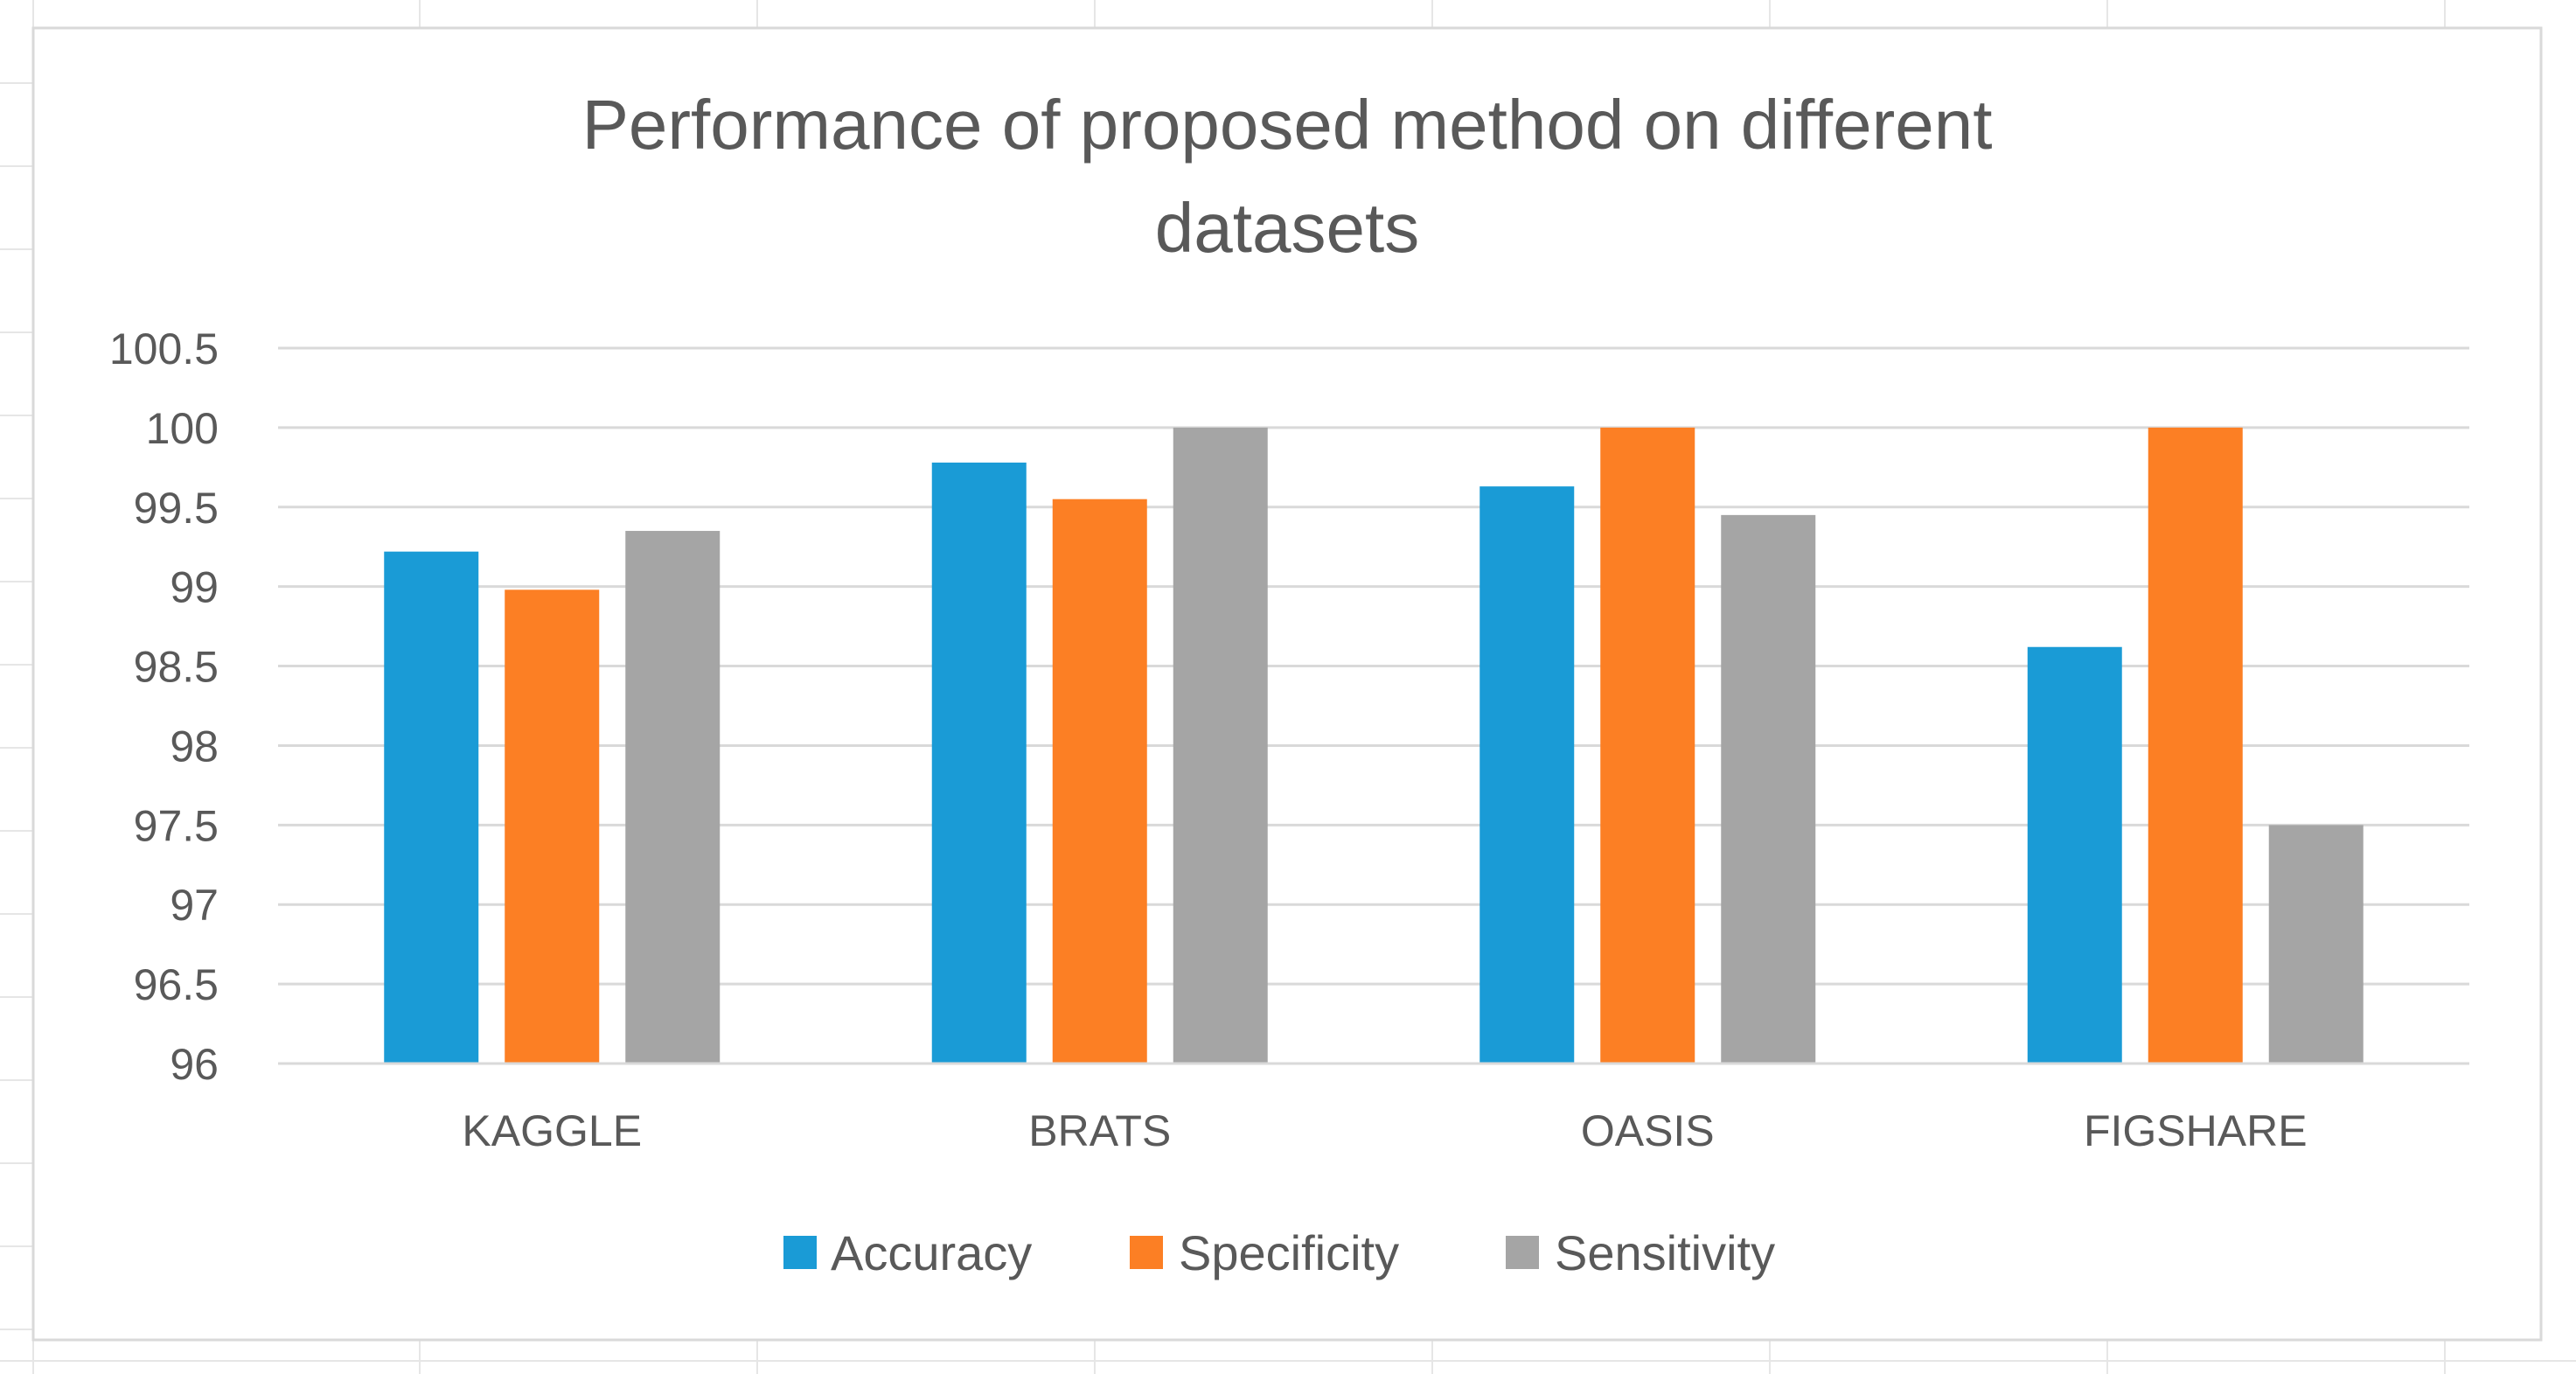  What do you see at coordinates (1099, 1131) in the screenshot?
I see `x-category-label: BRATS` at bounding box center [1099, 1131].